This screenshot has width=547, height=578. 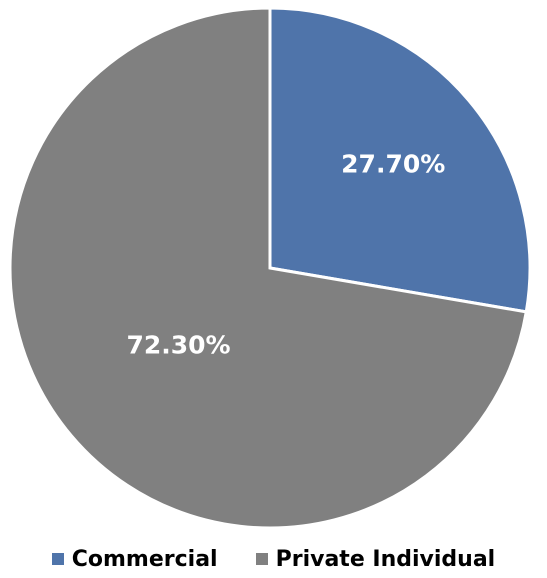 I want to click on chart-legend: Commercial Private Individual, so click(x=273, y=559).